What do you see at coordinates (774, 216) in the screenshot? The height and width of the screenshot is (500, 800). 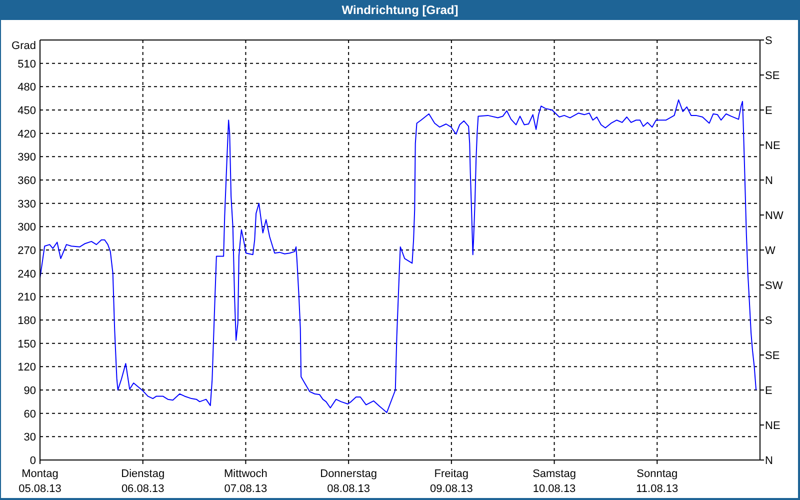 I see `category-label: NW` at bounding box center [774, 216].